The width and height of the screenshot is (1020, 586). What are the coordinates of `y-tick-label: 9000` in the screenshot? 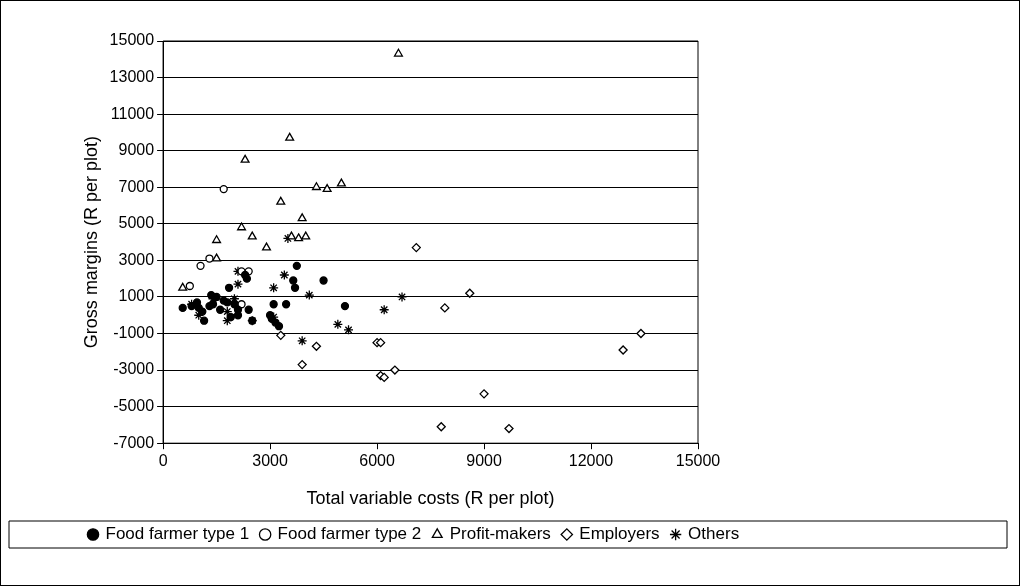 It's located at (136, 150).